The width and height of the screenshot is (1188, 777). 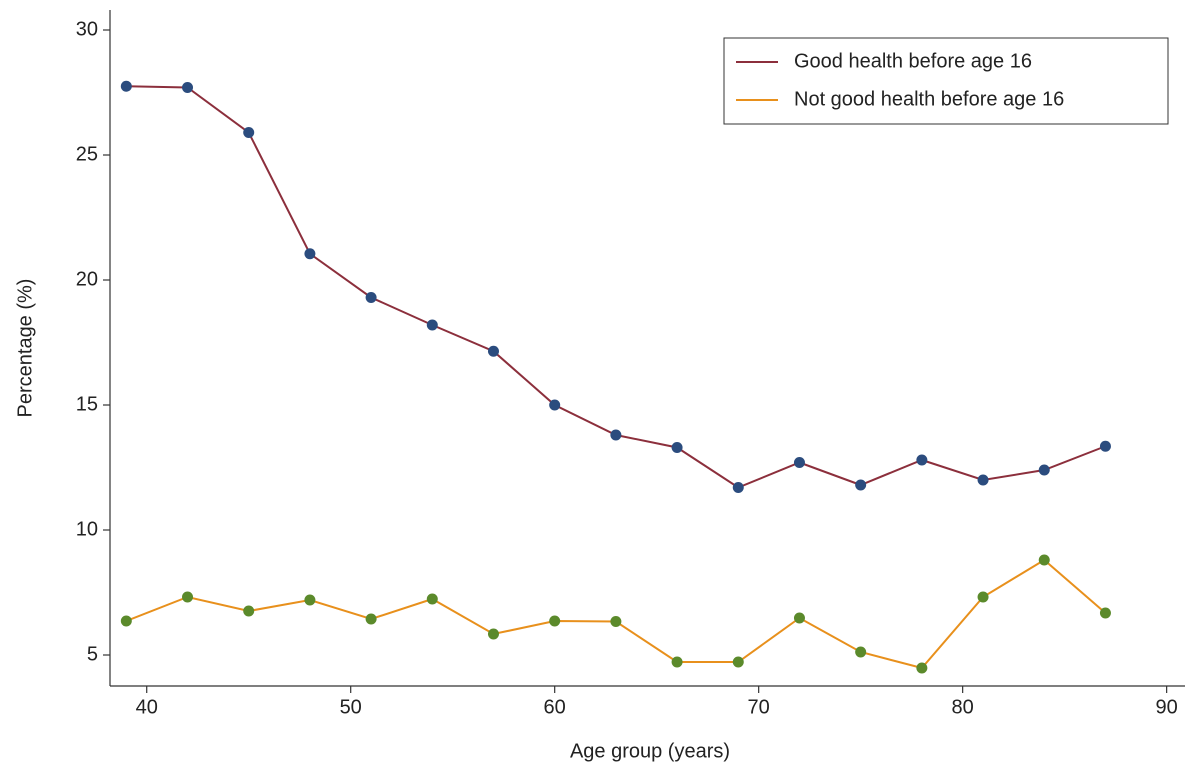 I want to click on y-tick-label: 10, so click(x=87, y=529).